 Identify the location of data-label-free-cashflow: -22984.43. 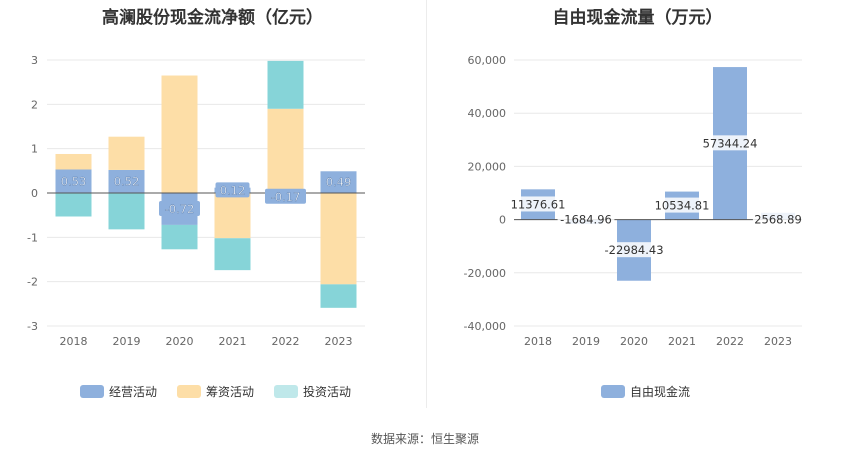
(633, 250).